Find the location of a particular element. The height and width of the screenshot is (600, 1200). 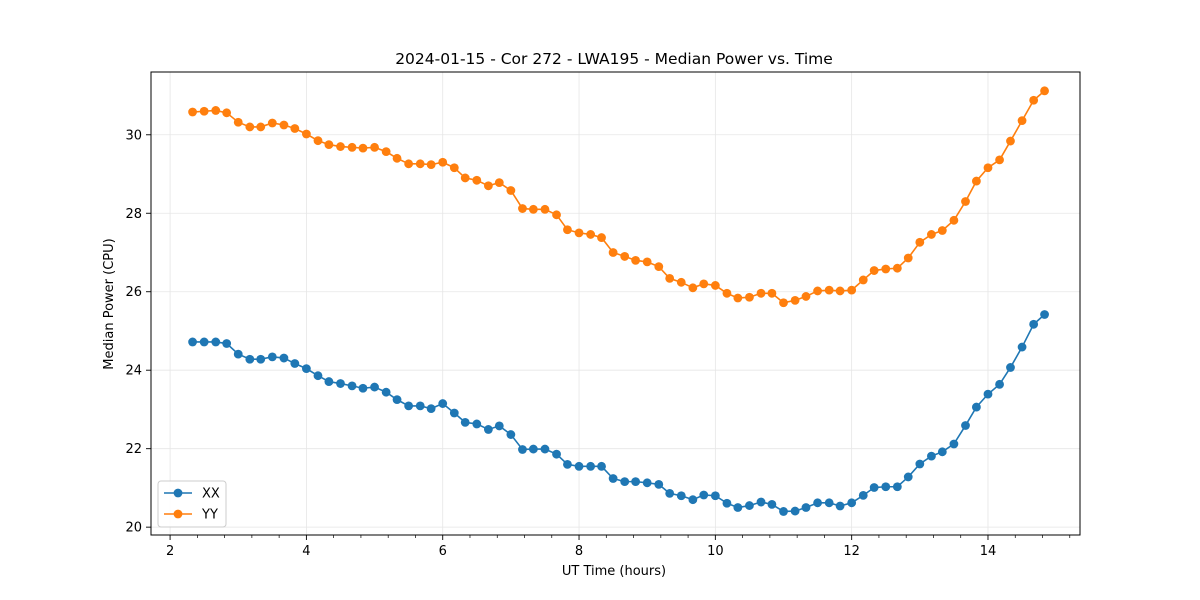

y-axis-label: Median Power (CPU) is located at coordinates (109, 303).